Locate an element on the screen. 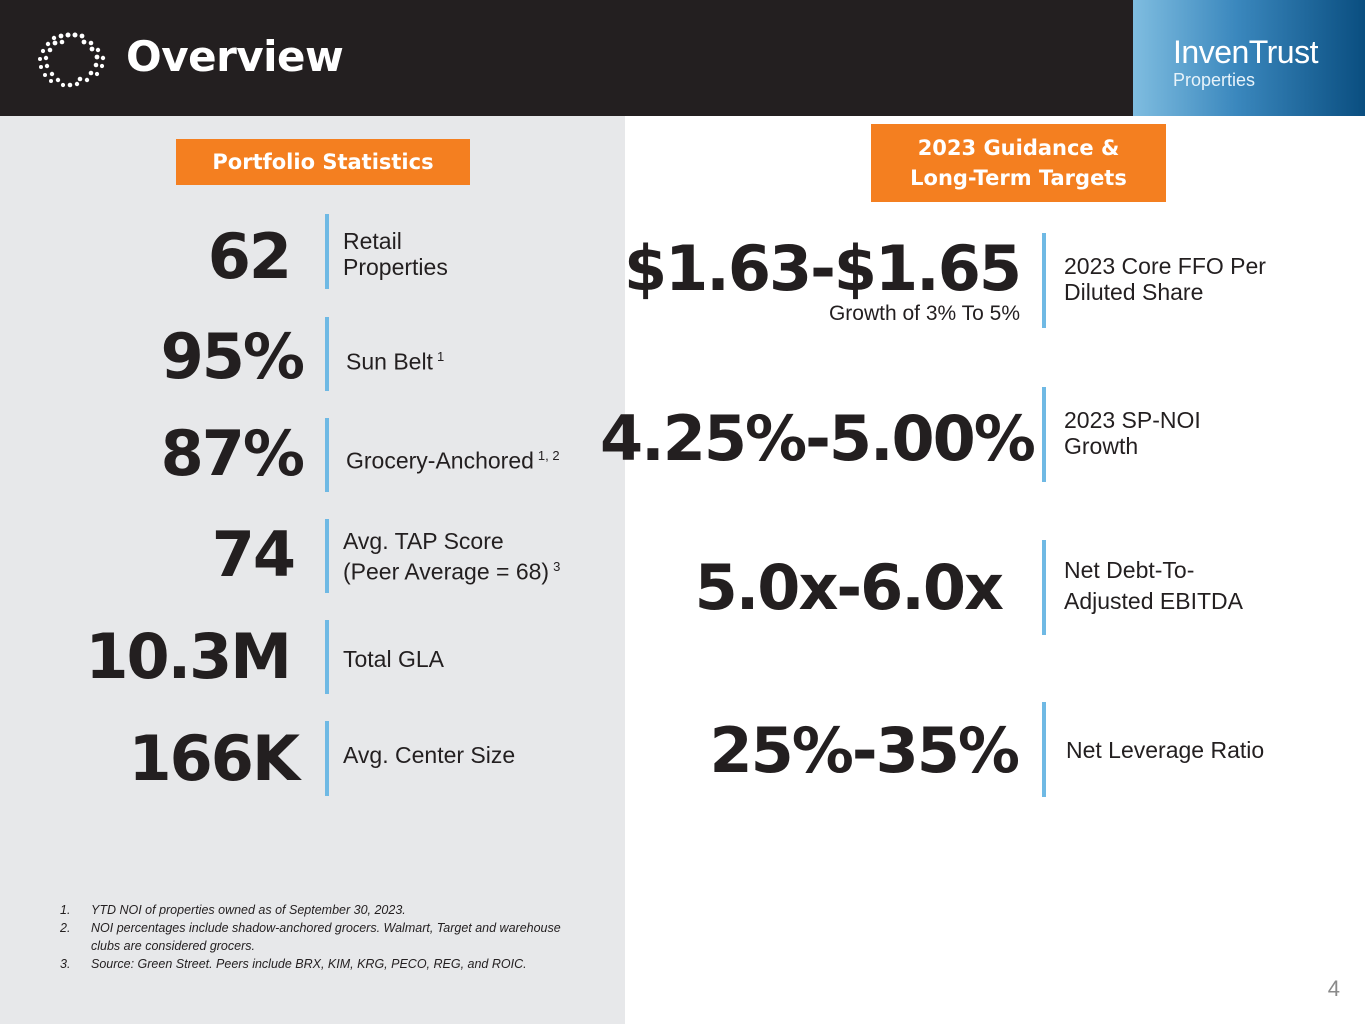  guidance-label-core-ffo: 2023 Core FFO Per Diluted Share is located at coordinates (1165, 279).